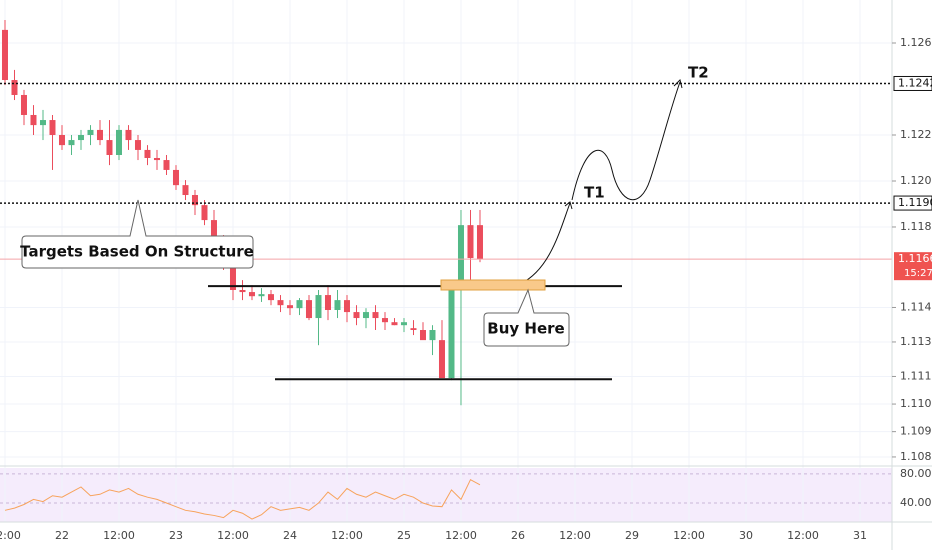 Image resolution: width=932 pixels, height=550 pixels. Describe the element at coordinates (137, 252) in the screenshot. I see `annotation: Targets Based On Structure` at that location.